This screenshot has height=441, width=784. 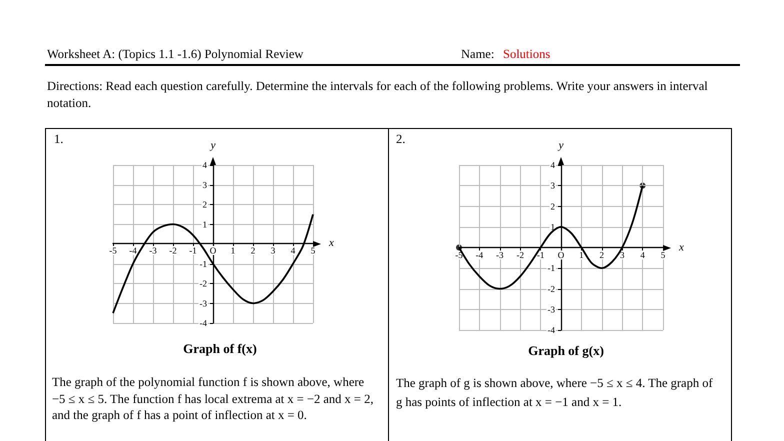 What do you see at coordinates (175, 54) in the screenshot?
I see `text: Worksheet A: (Topics 1.1 -1.6) Polynomial Review` at bounding box center [175, 54].